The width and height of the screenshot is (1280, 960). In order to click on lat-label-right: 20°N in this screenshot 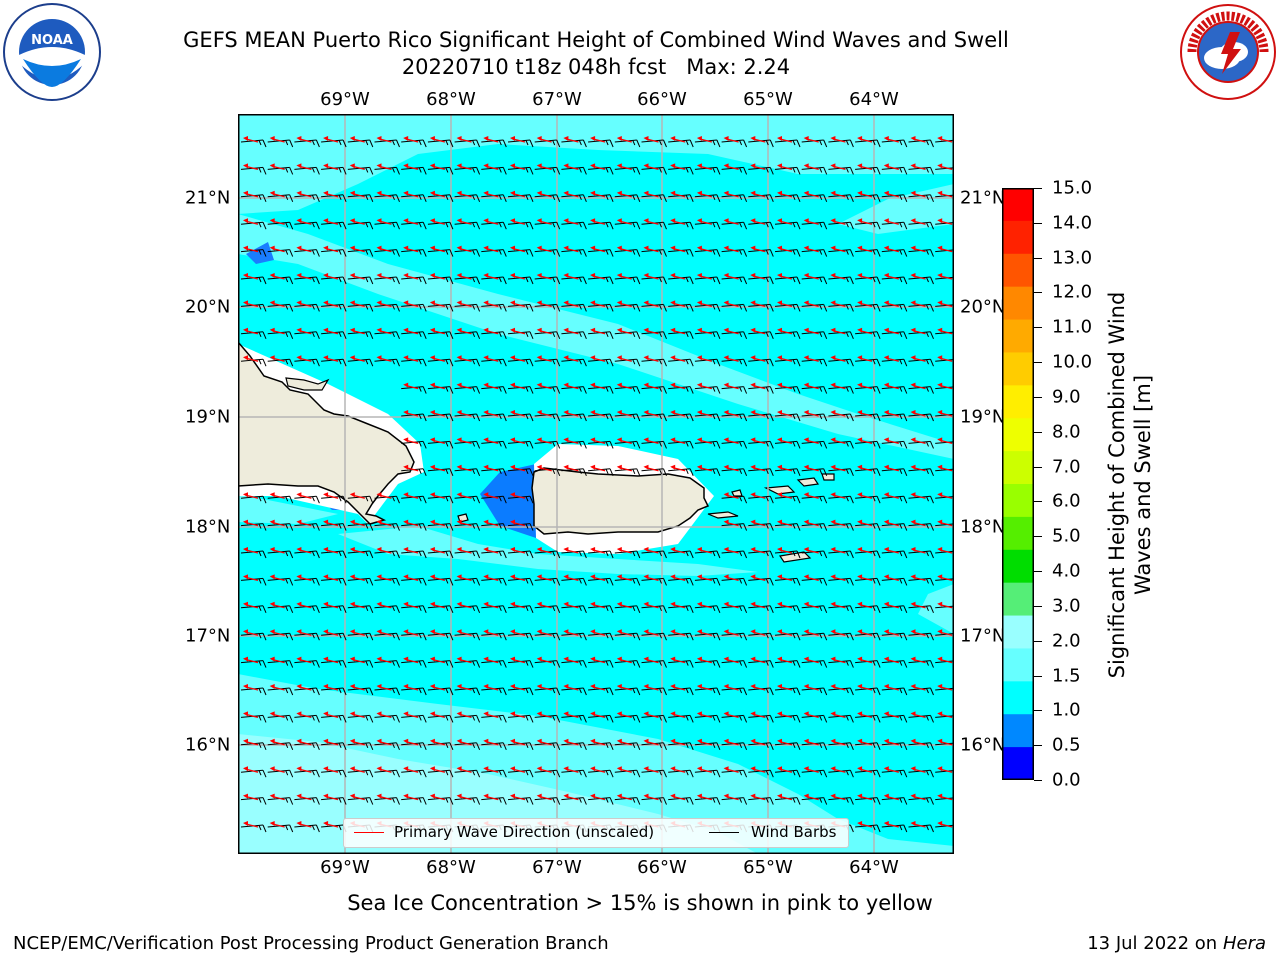, I will do `click(983, 307)`.